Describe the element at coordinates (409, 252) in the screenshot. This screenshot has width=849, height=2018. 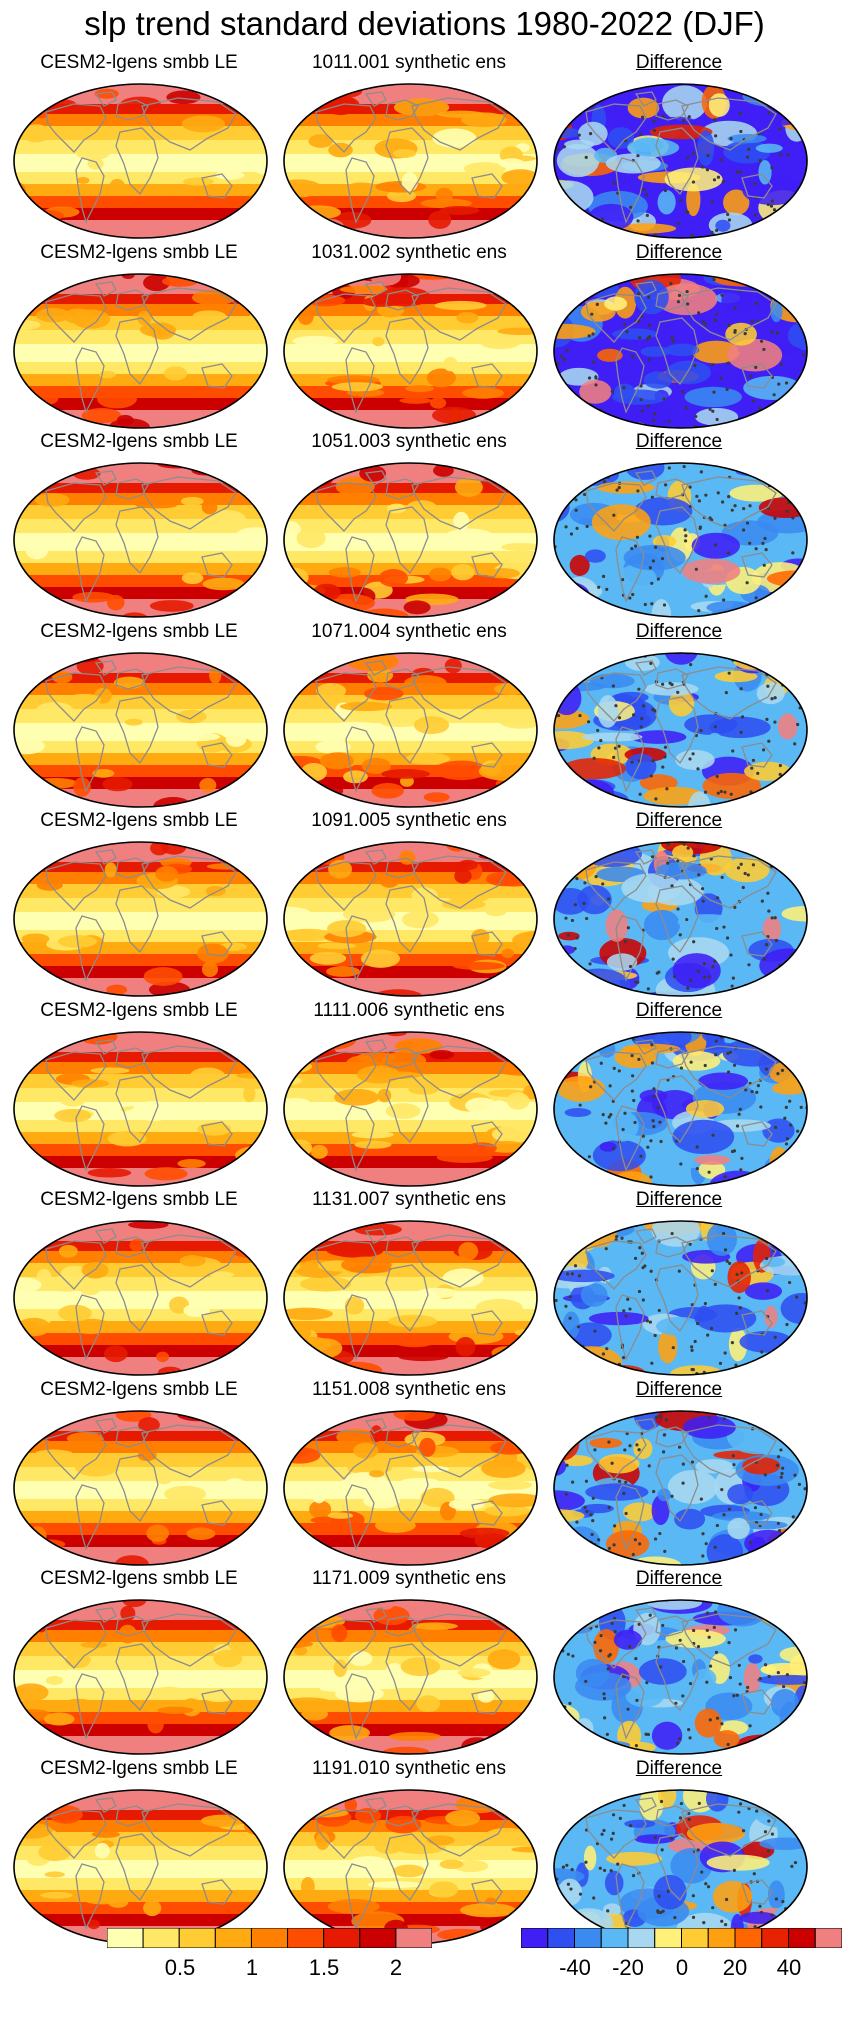
I see `middle-panel-title: 1031.002 synthetic ens` at that location.